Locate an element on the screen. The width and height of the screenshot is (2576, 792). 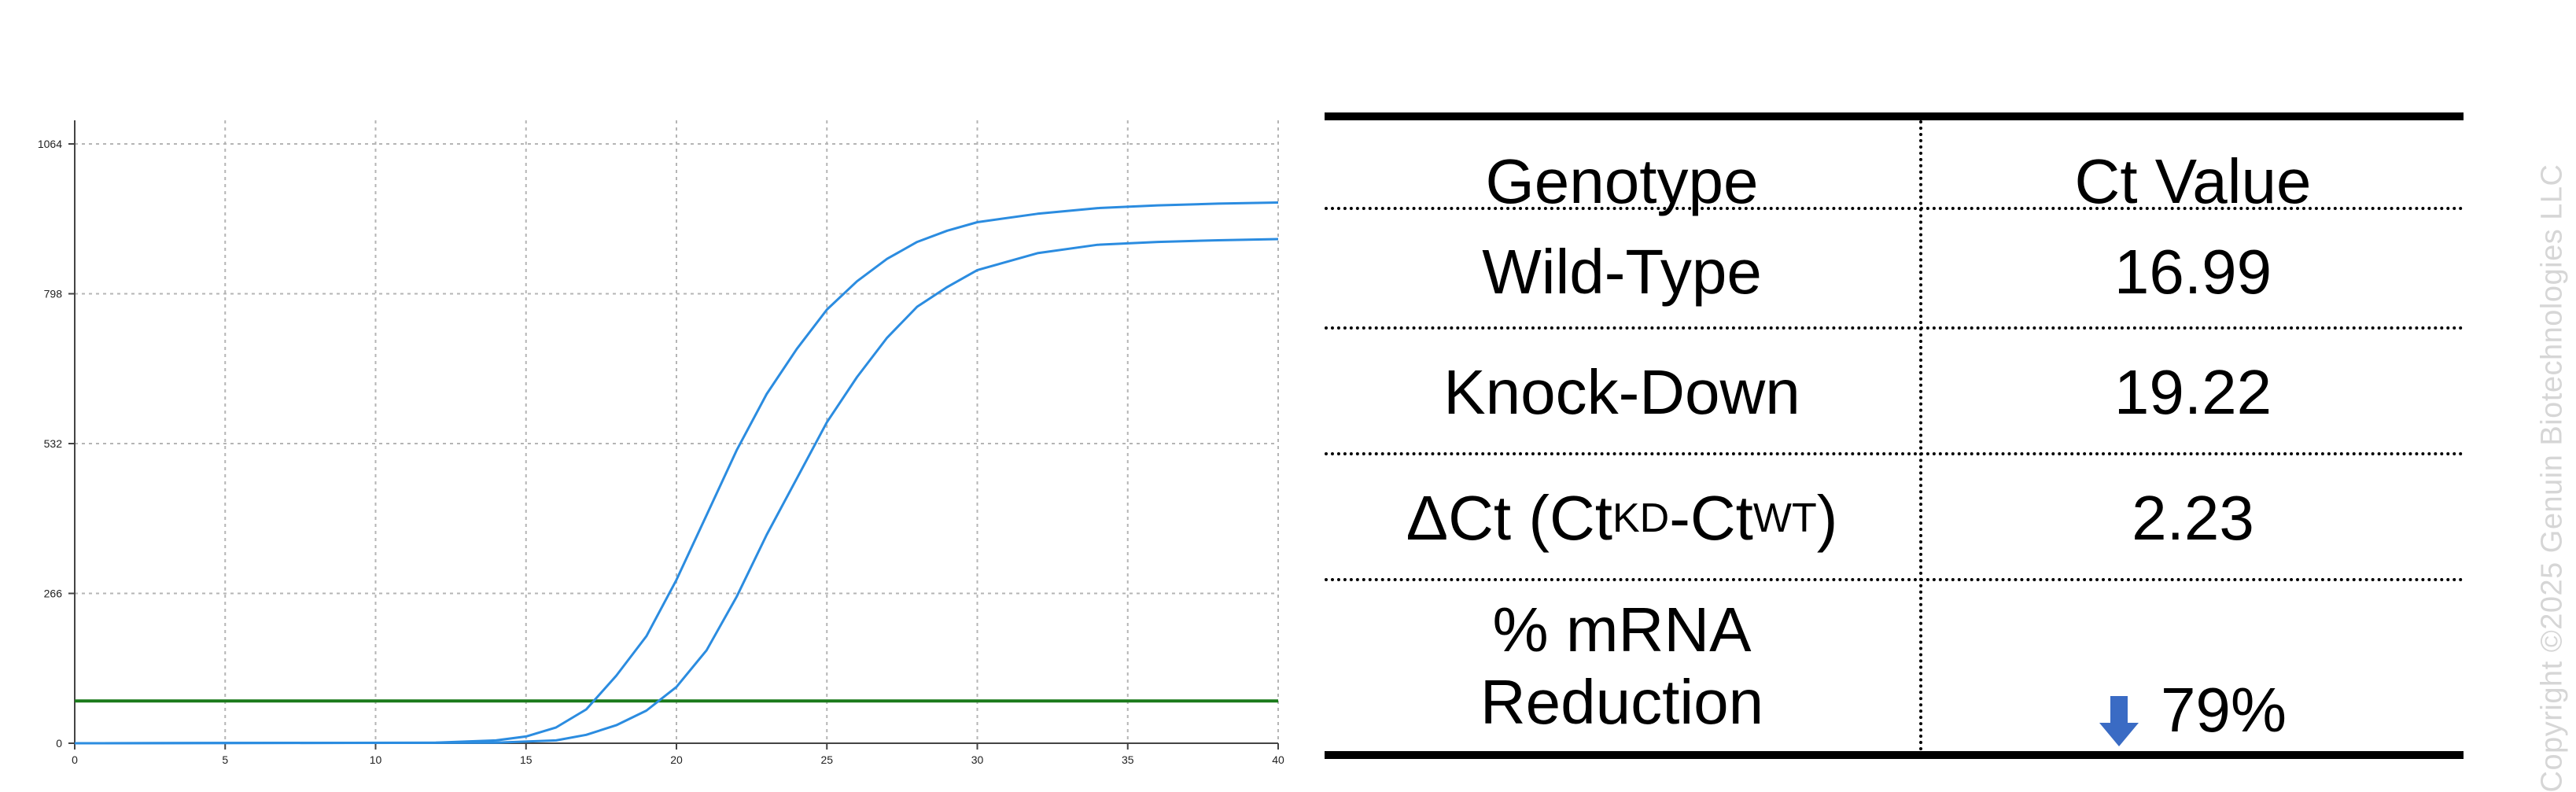
table-top-rule is located at coordinates (1894, 116).